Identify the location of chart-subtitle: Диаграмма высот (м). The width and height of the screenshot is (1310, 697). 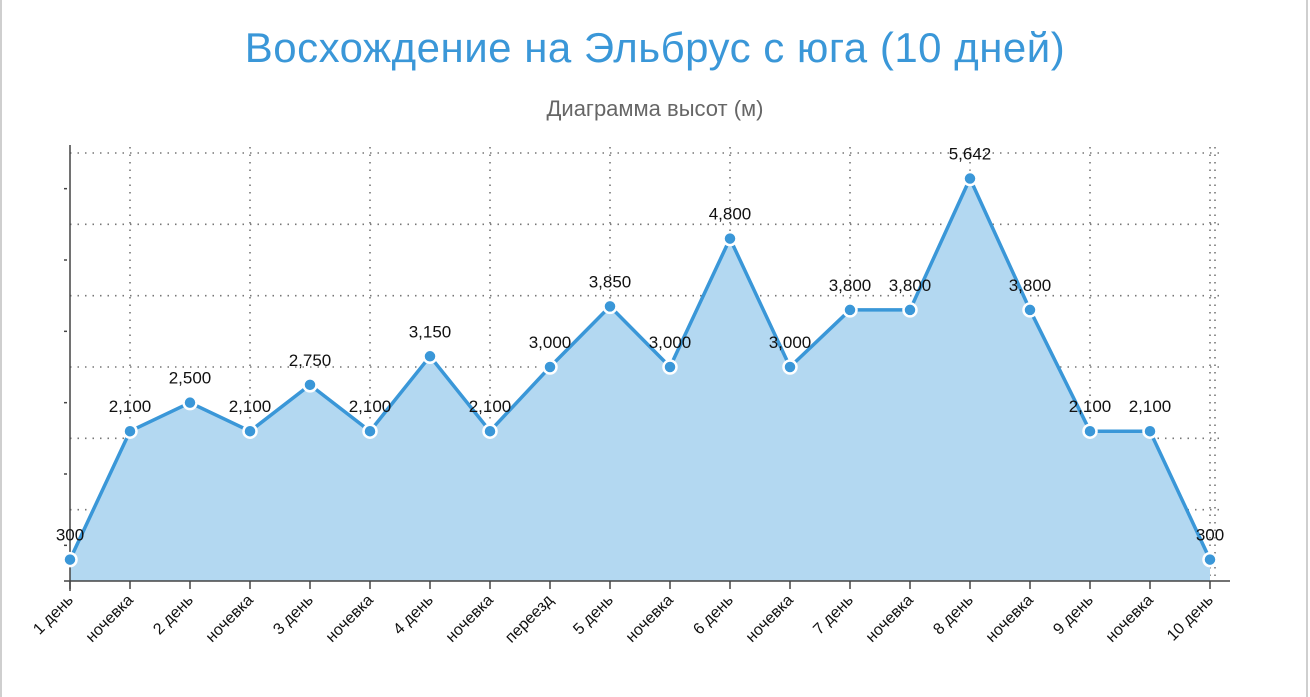
(655, 108).